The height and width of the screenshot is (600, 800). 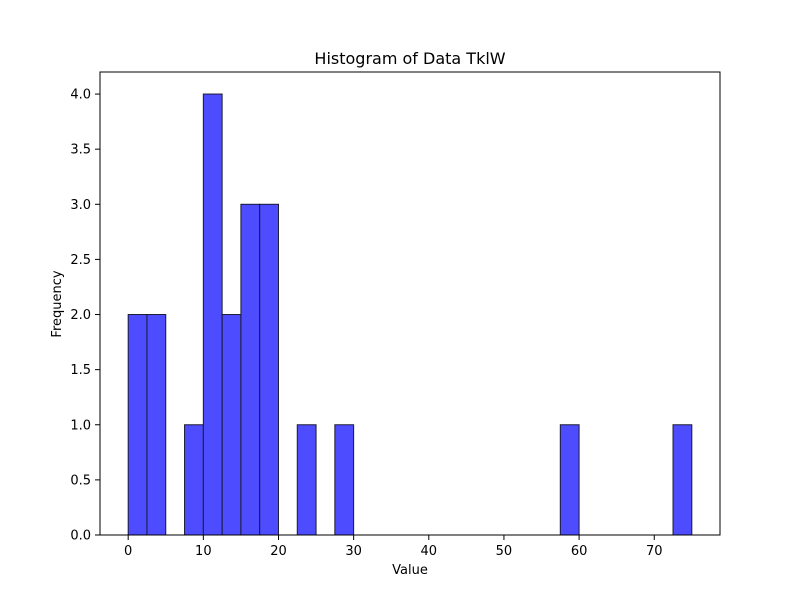 I want to click on x-tick-label: 70, so click(x=654, y=551).